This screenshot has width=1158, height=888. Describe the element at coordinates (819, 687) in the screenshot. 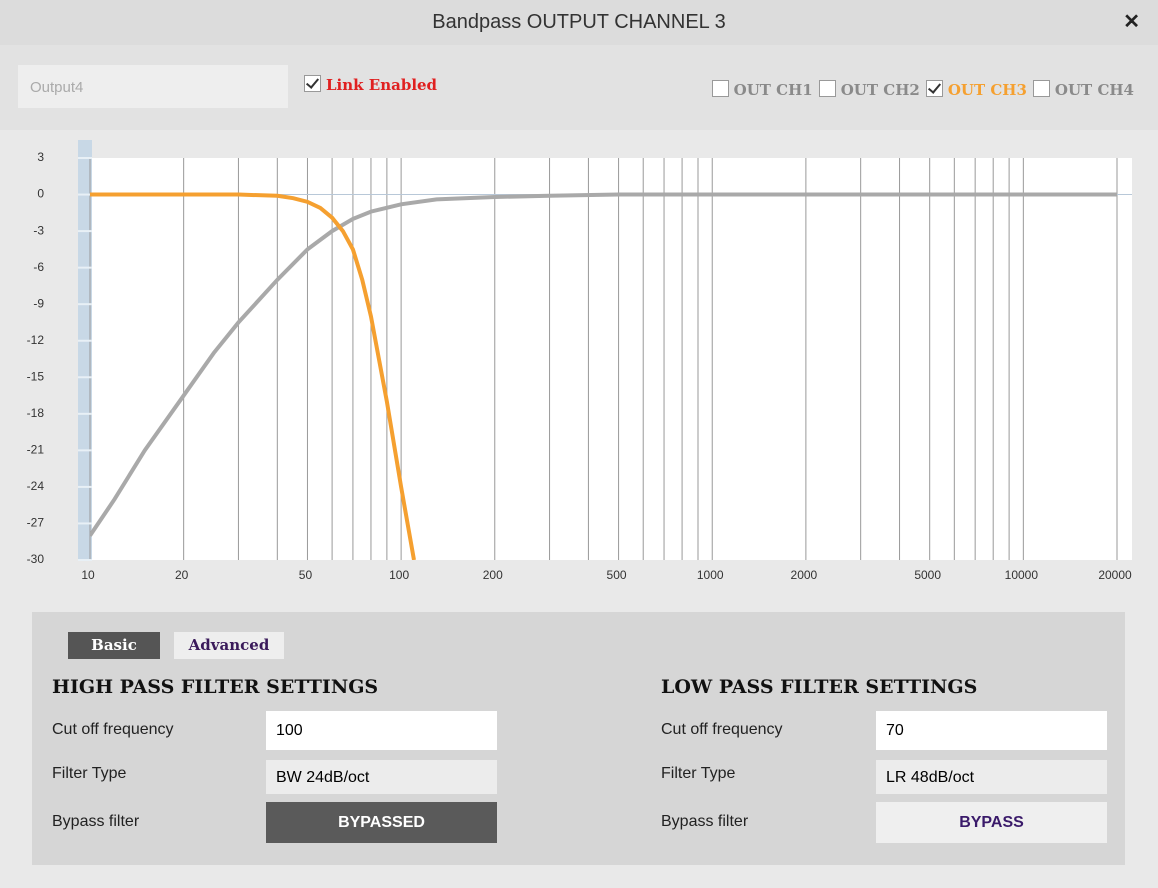

I see `section-heading: LOW PASS FILTER SETTINGS` at that location.